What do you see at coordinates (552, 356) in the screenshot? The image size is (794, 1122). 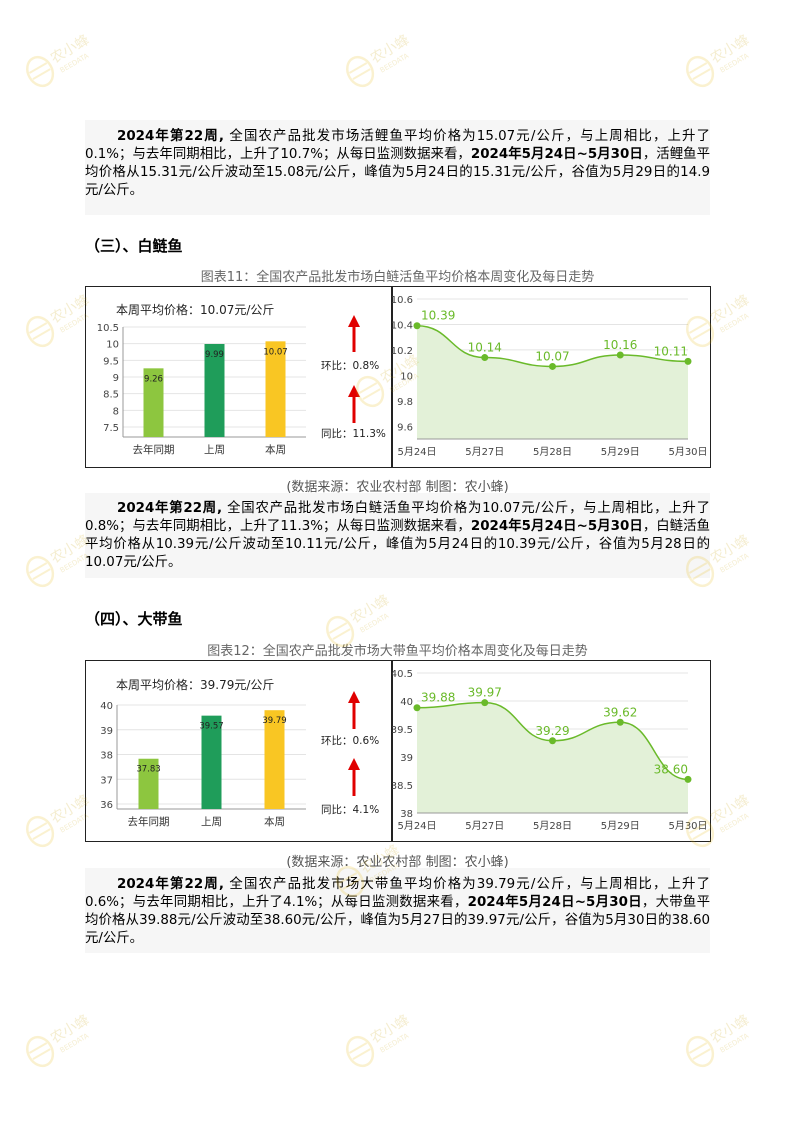 I see `data-label: 10.07` at bounding box center [552, 356].